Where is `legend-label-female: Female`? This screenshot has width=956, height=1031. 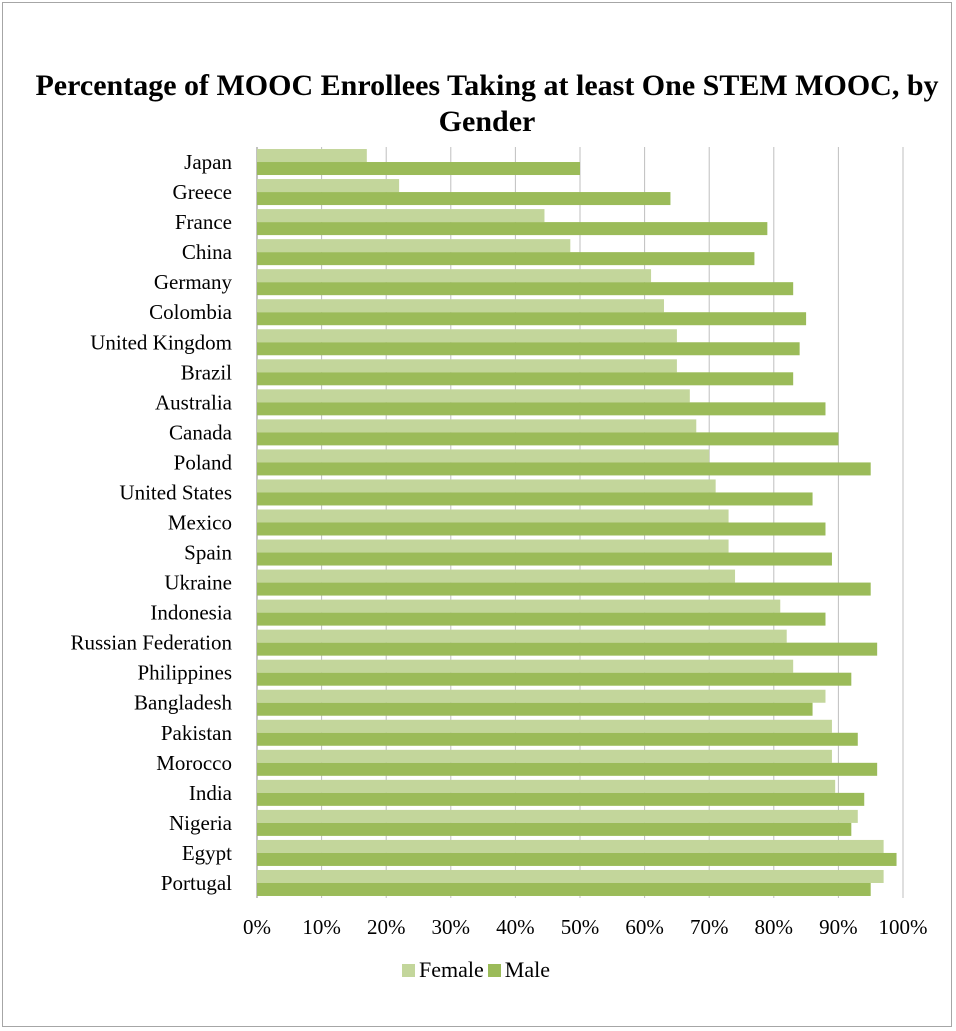 legend-label-female: Female is located at coordinates (451, 969).